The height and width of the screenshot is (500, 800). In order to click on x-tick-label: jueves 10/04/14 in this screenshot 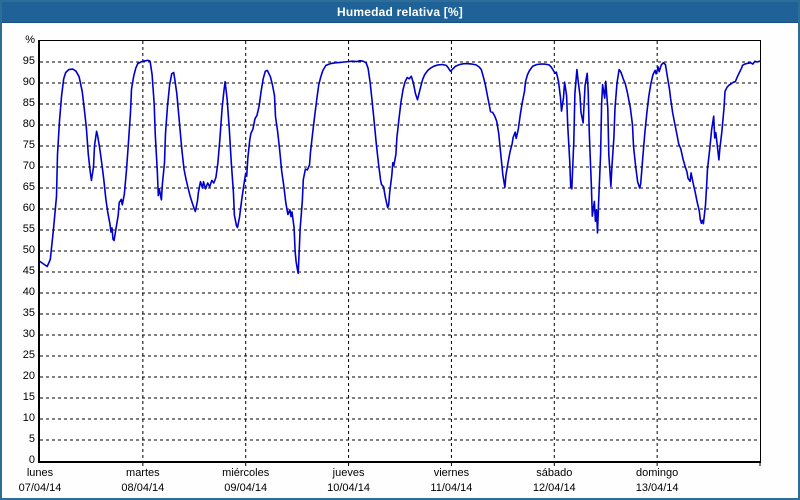, I will do `click(349, 481)`.